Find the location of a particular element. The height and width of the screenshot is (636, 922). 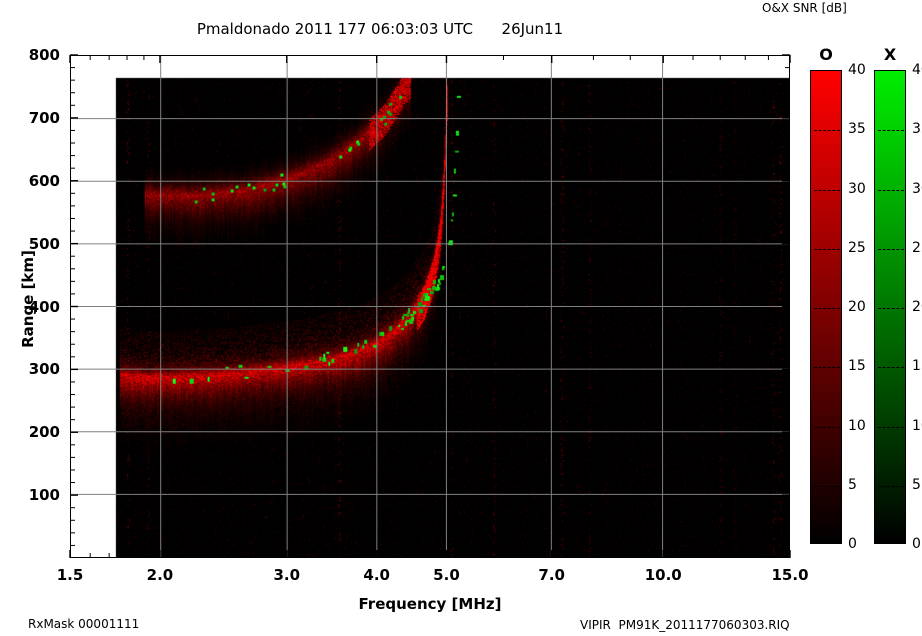

y-tick-label: 200 is located at coordinates (44, 432).